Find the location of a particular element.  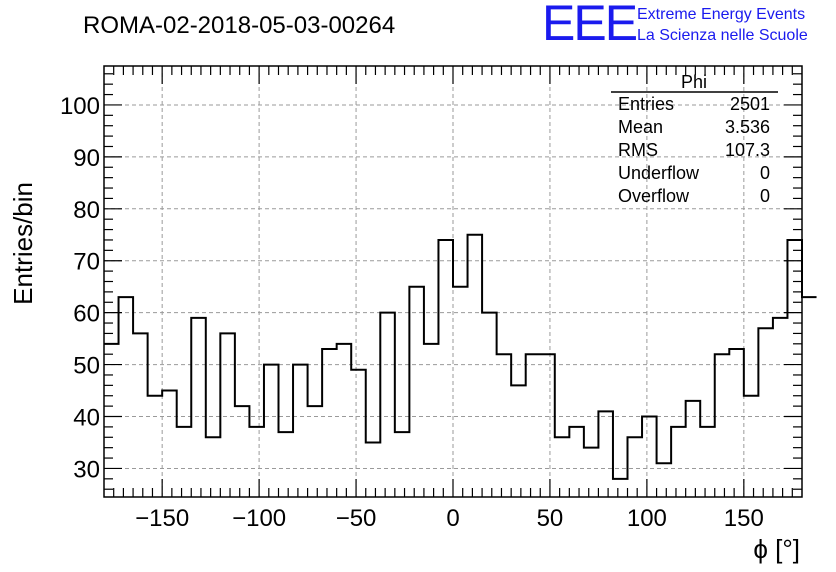

logo-line-2: La Scienza nelle Scuole is located at coordinates (722, 35).